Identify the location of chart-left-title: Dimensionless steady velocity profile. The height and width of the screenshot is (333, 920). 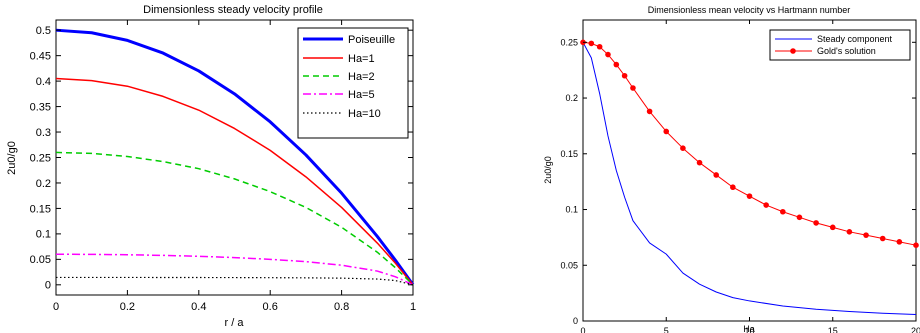
(233, 10).